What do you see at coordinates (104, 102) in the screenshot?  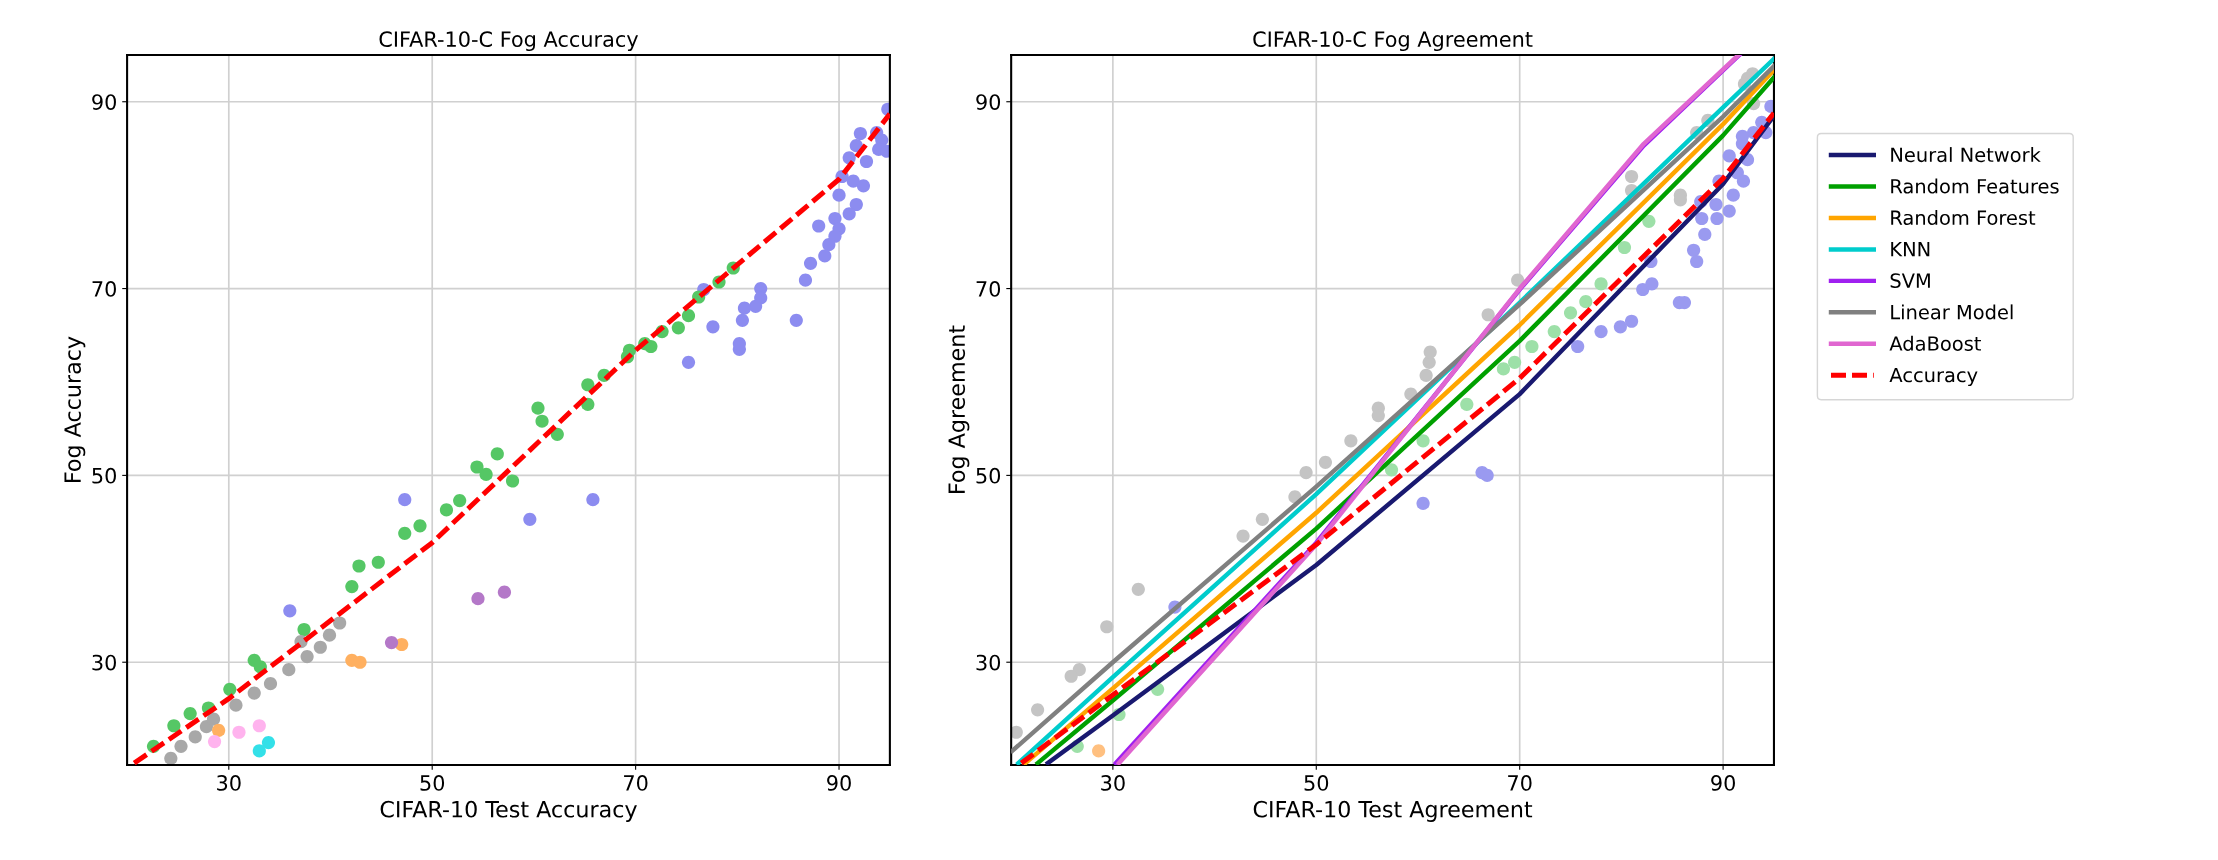 I see `y-tick-label: 90` at bounding box center [104, 102].